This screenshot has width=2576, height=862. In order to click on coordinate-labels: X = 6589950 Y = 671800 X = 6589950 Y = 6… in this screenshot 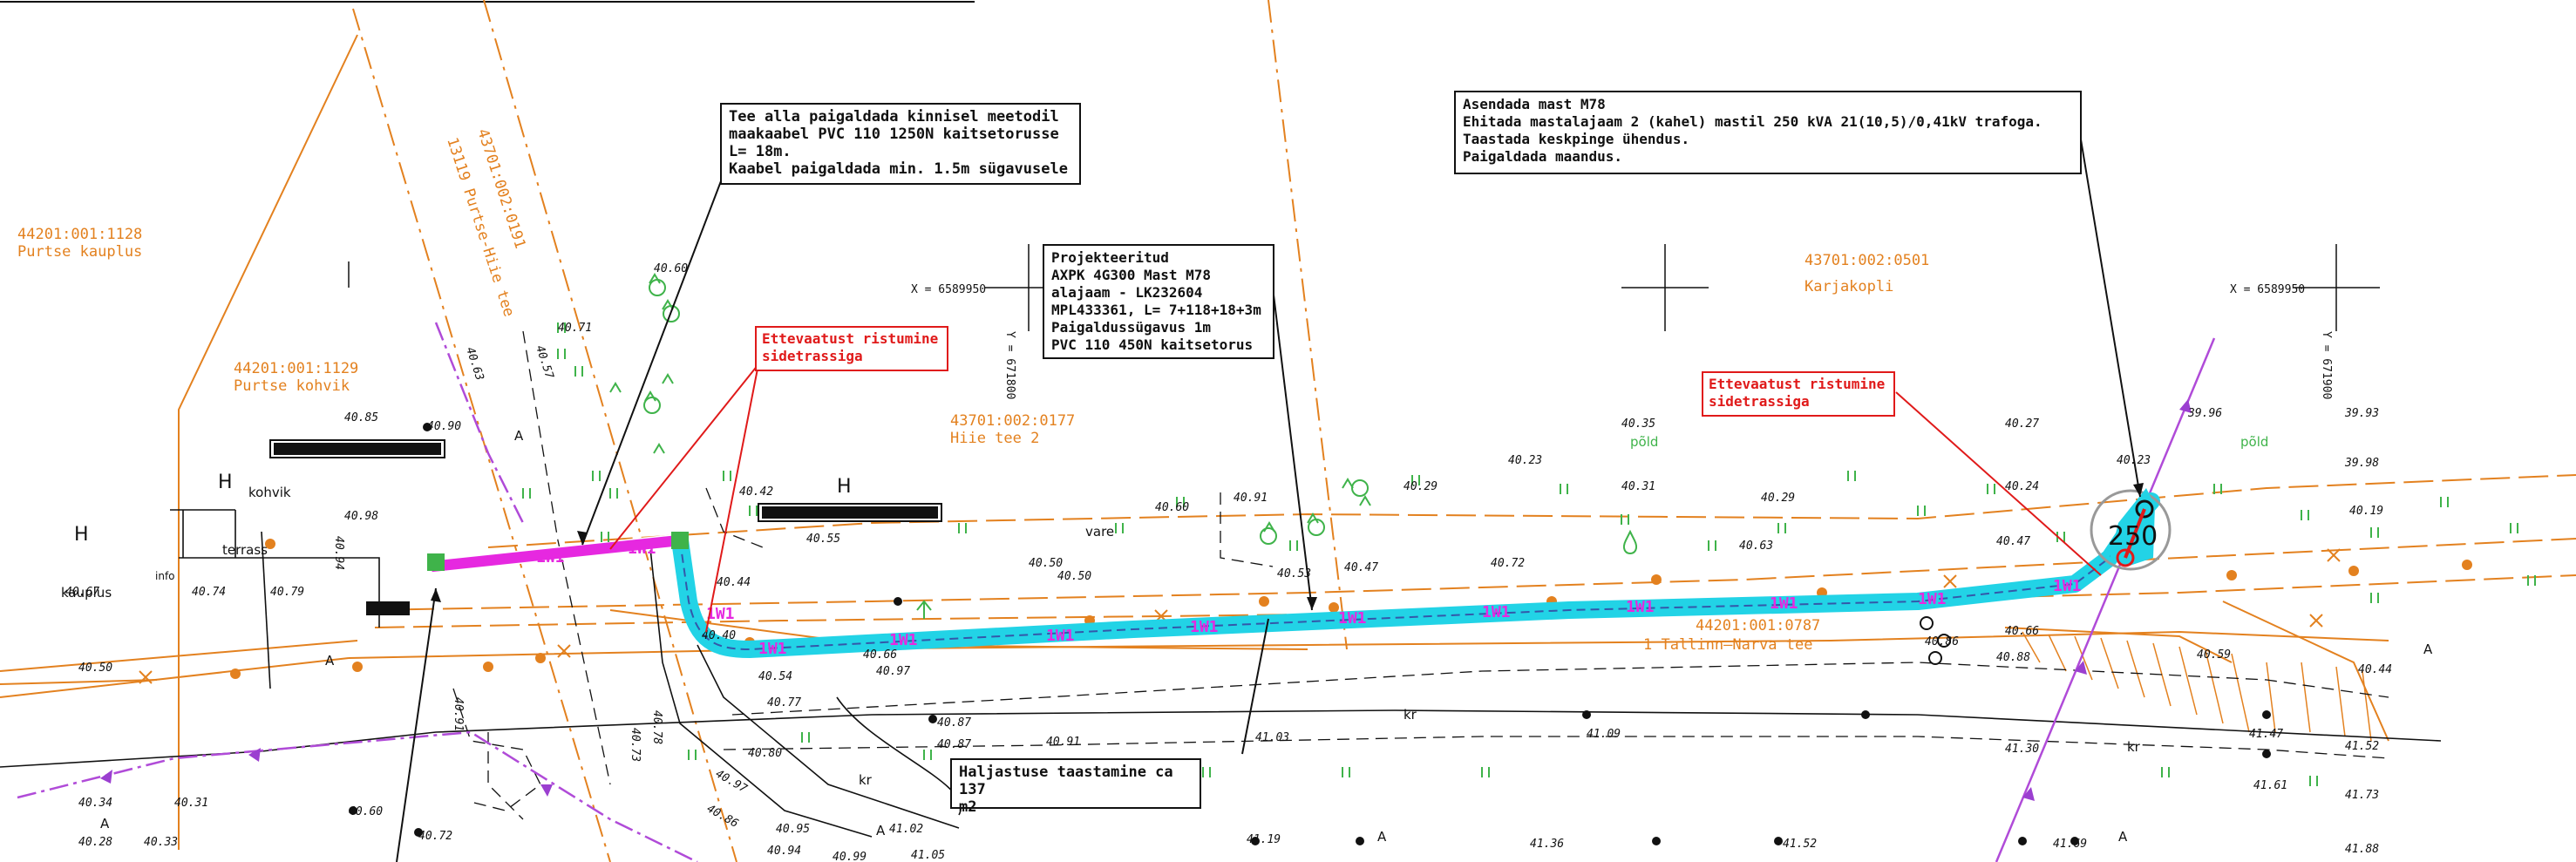, I will do `click(1622, 341)`.